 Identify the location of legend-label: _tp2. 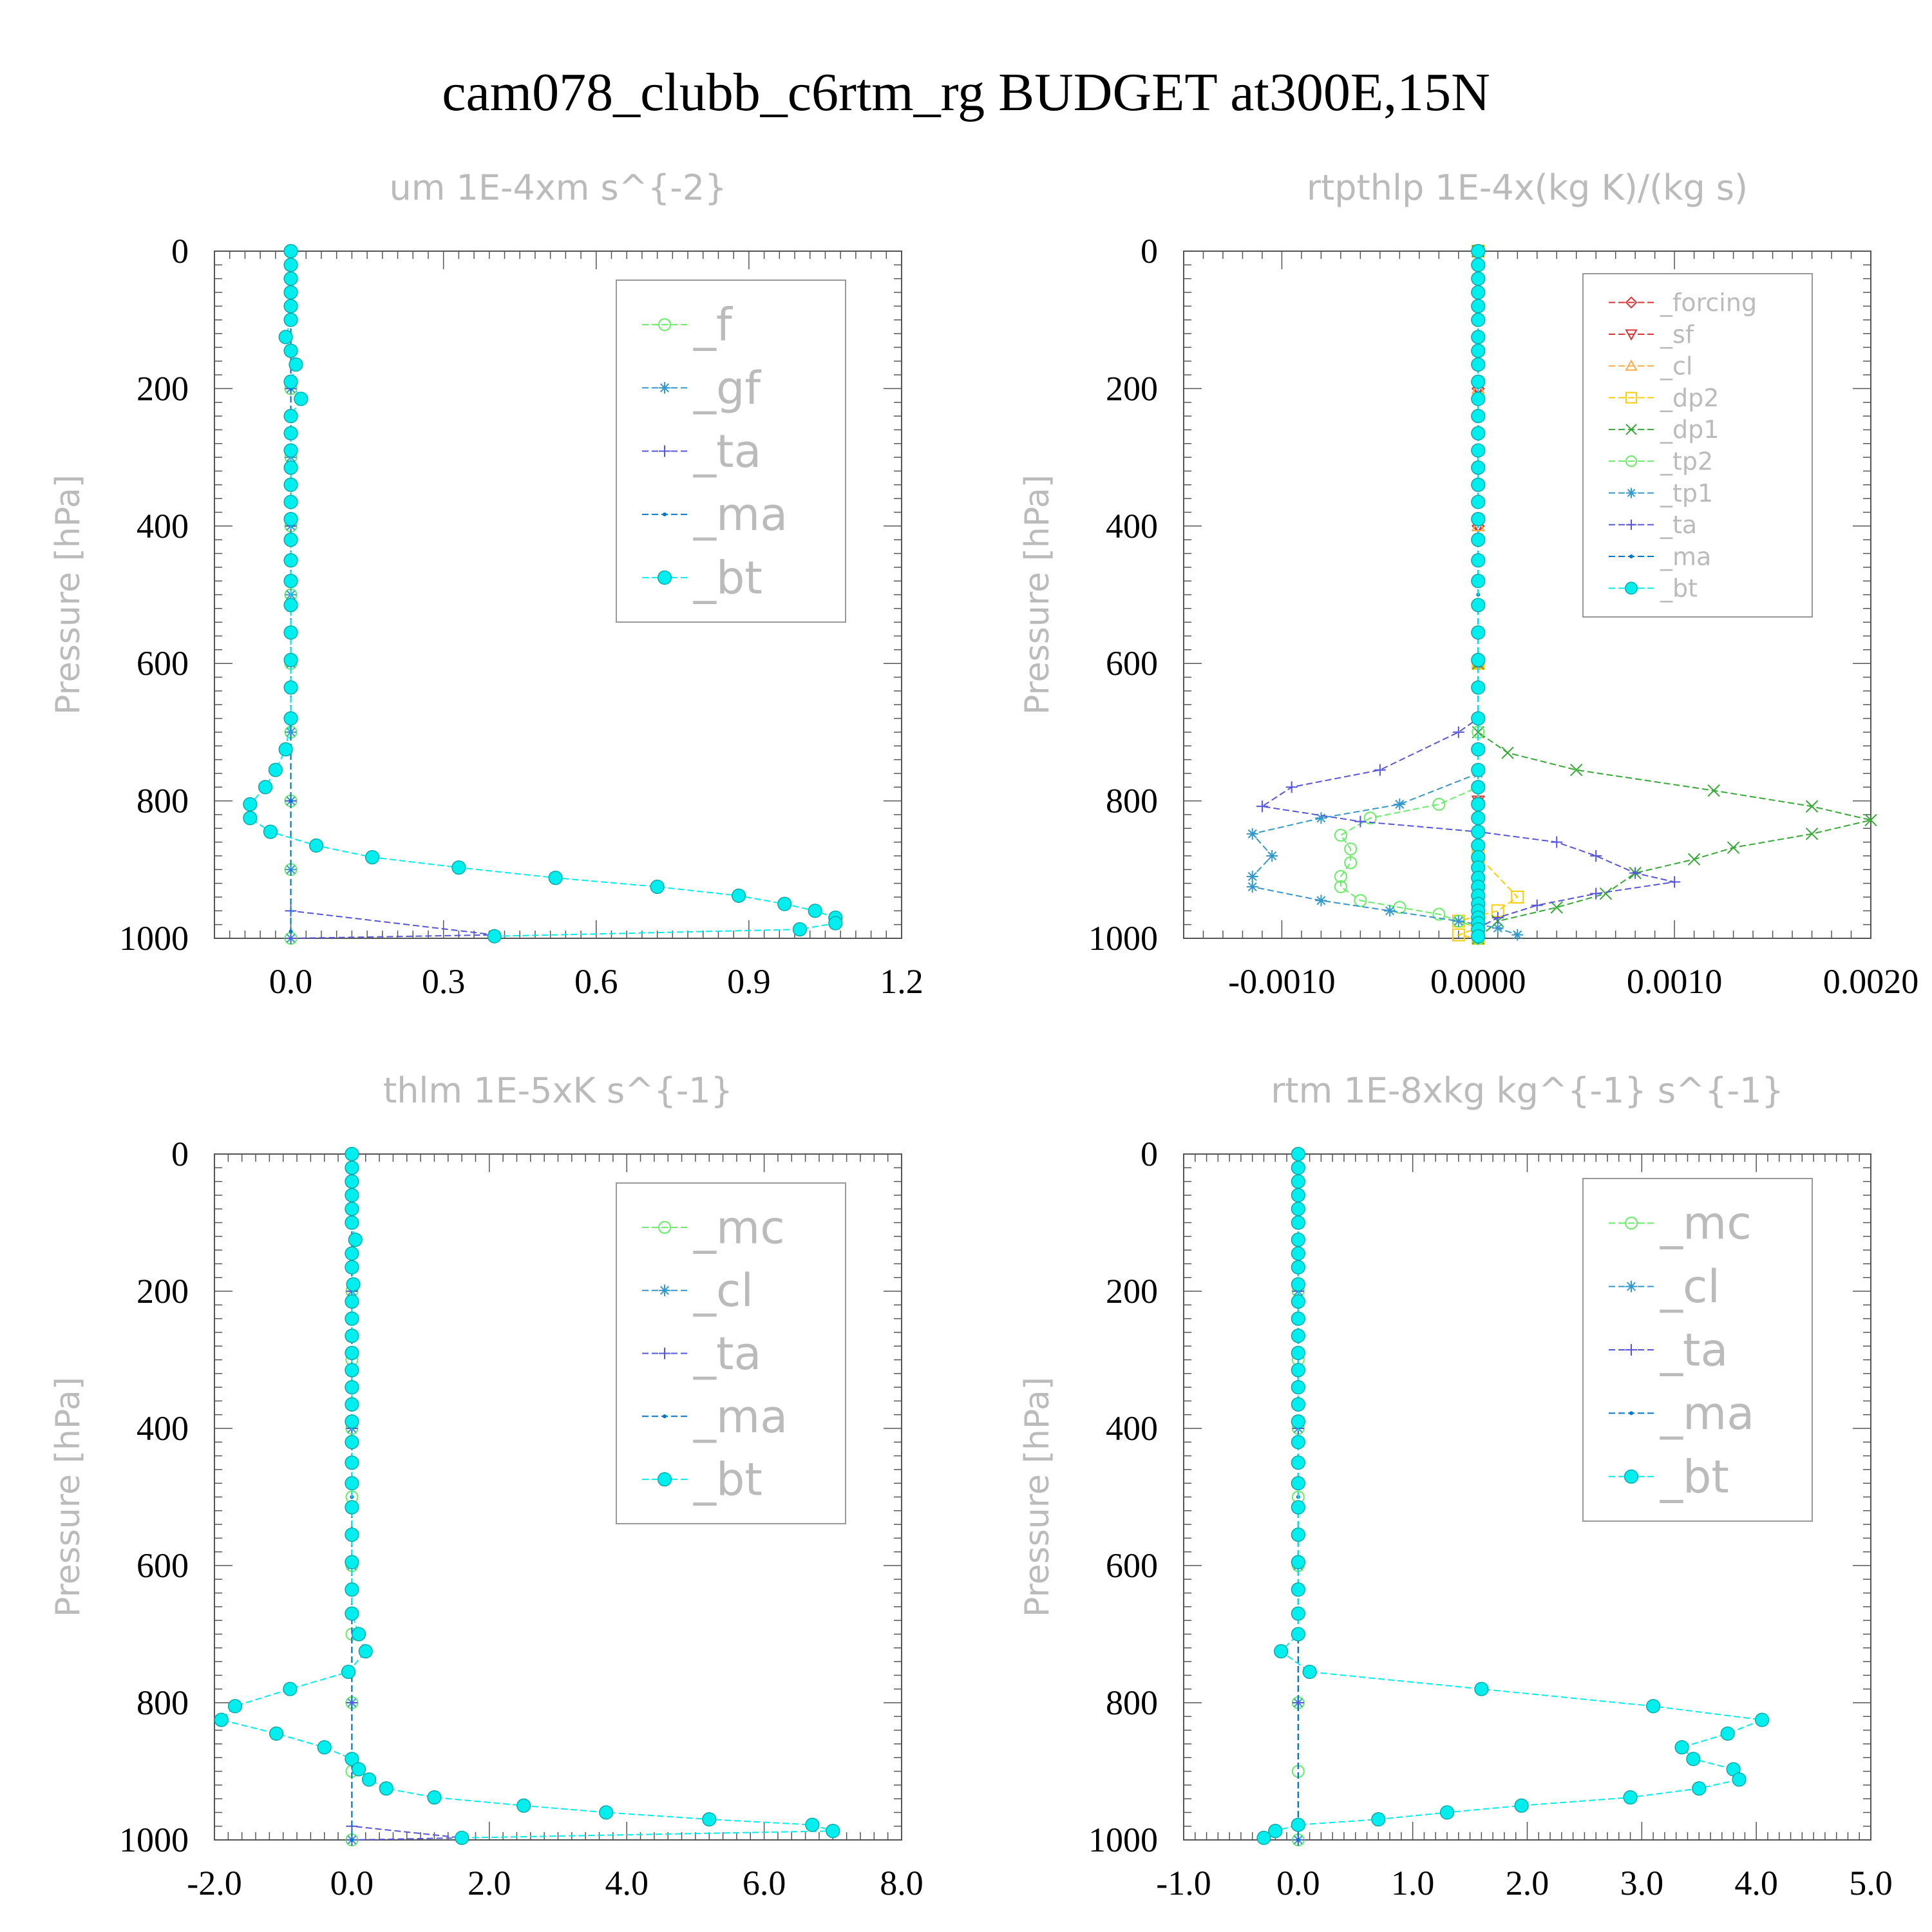
(1686, 461).